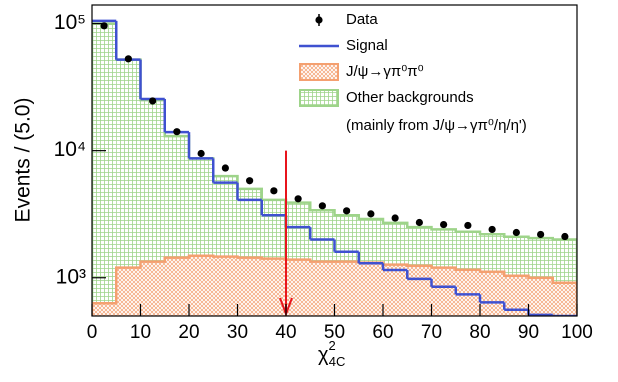  What do you see at coordinates (140, 332) in the screenshot?
I see `x-tick-label: 10` at bounding box center [140, 332].